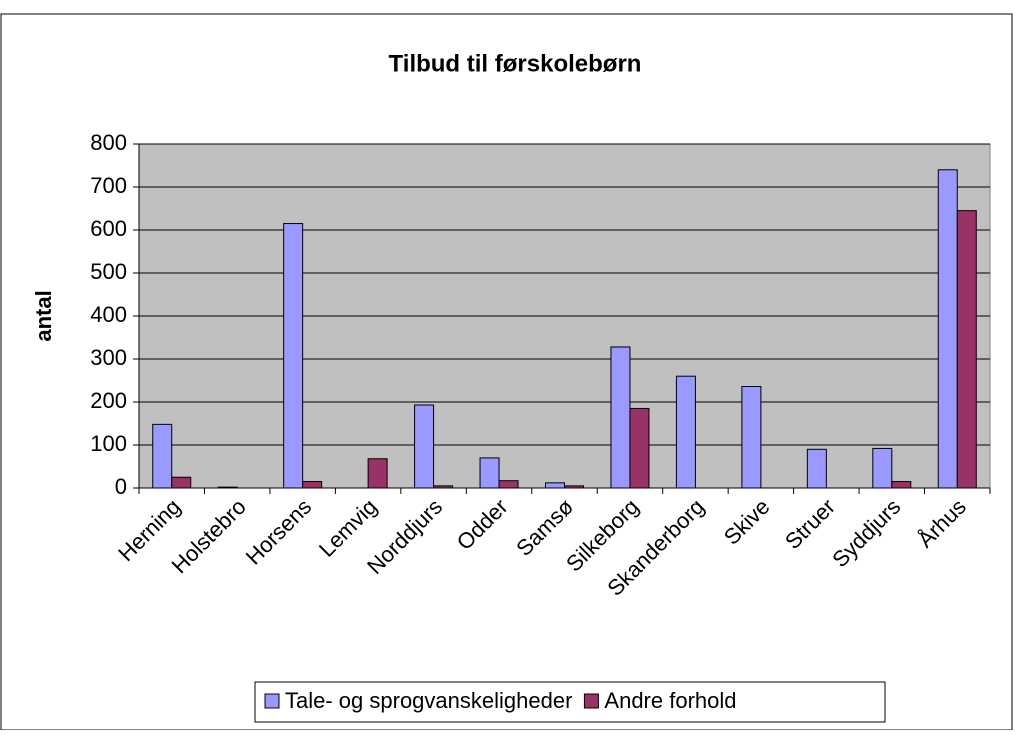 The image size is (1015, 735). What do you see at coordinates (108, 443) in the screenshot?
I see `y-tick-label: 100` at bounding box center [108, 443].